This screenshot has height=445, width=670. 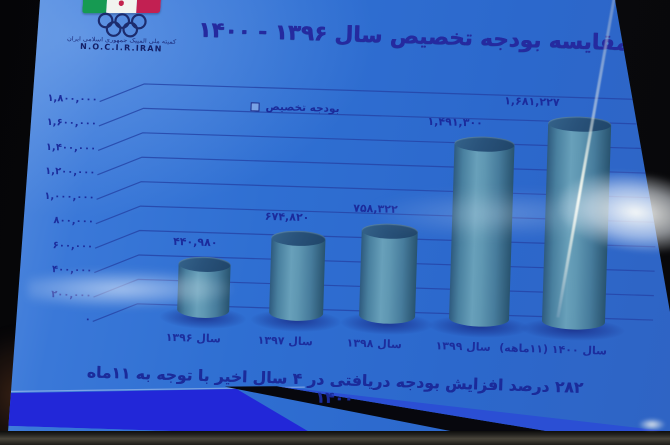 What do you see at coordinates (71, 294) in the screenshot?
I see `y-tick-label: ۲۰۰,۰۰۰` at bounding box center [71, 294].